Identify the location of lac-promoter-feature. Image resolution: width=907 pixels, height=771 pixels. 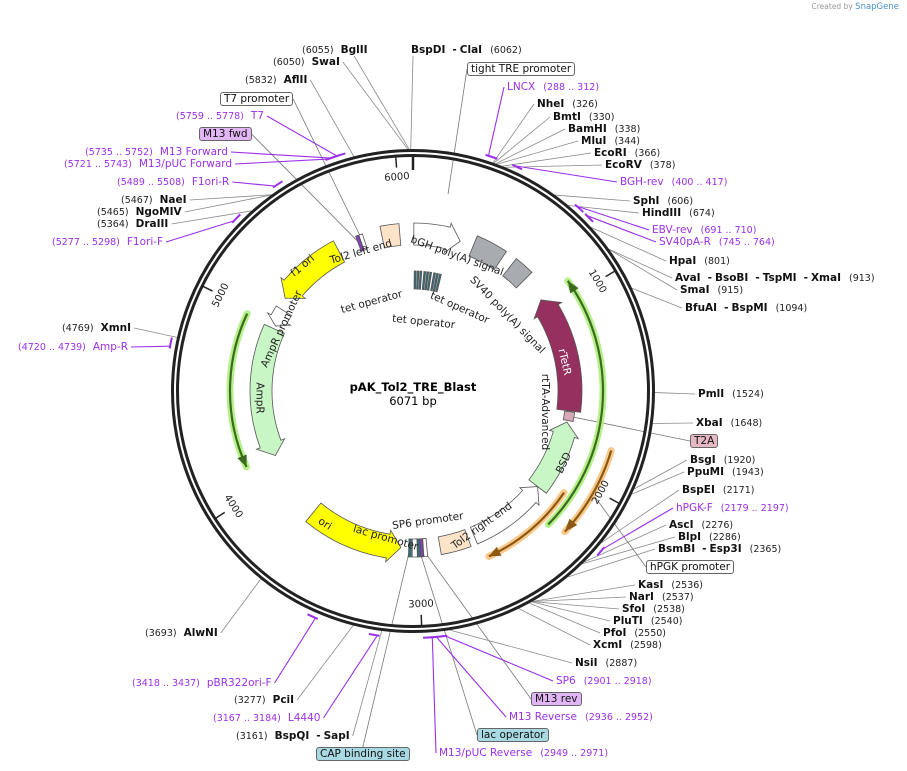
(414, 548).